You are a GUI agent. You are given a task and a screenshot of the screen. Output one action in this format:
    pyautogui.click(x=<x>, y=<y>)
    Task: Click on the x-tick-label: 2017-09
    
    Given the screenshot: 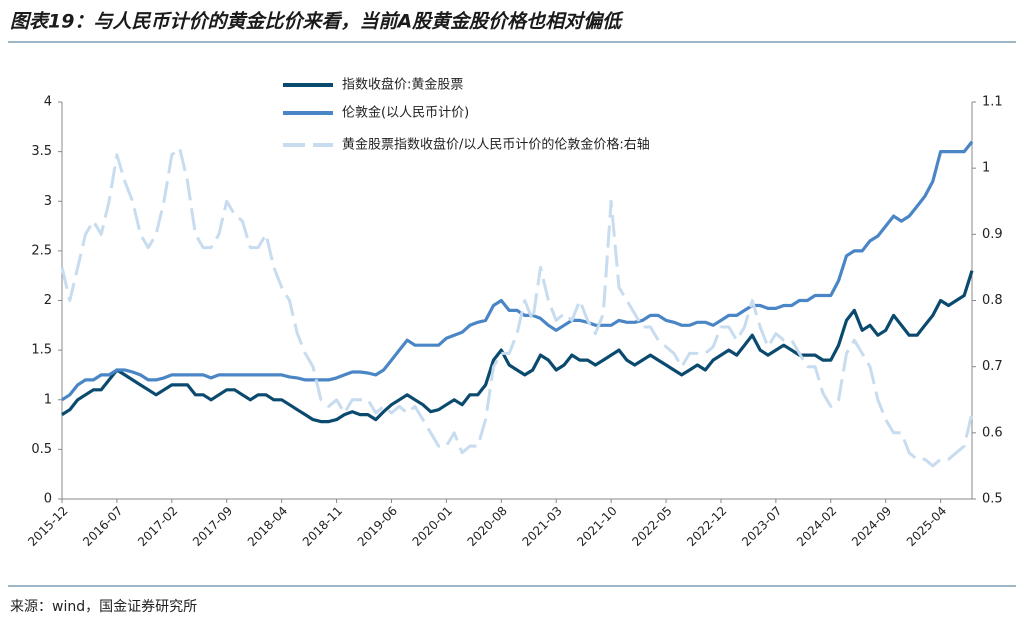 What is the action you would take?
    pyautogui.click(x=212, y=526)
    